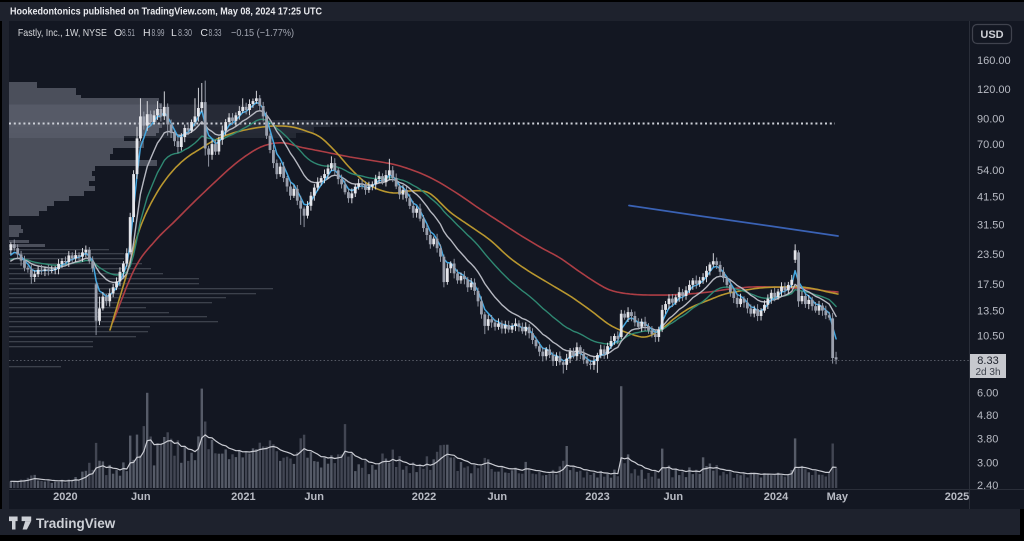 Image resolution: width=1024 pixels, height=541 pixels. I want to click on svg-text: 54.00, so click(991, 171).